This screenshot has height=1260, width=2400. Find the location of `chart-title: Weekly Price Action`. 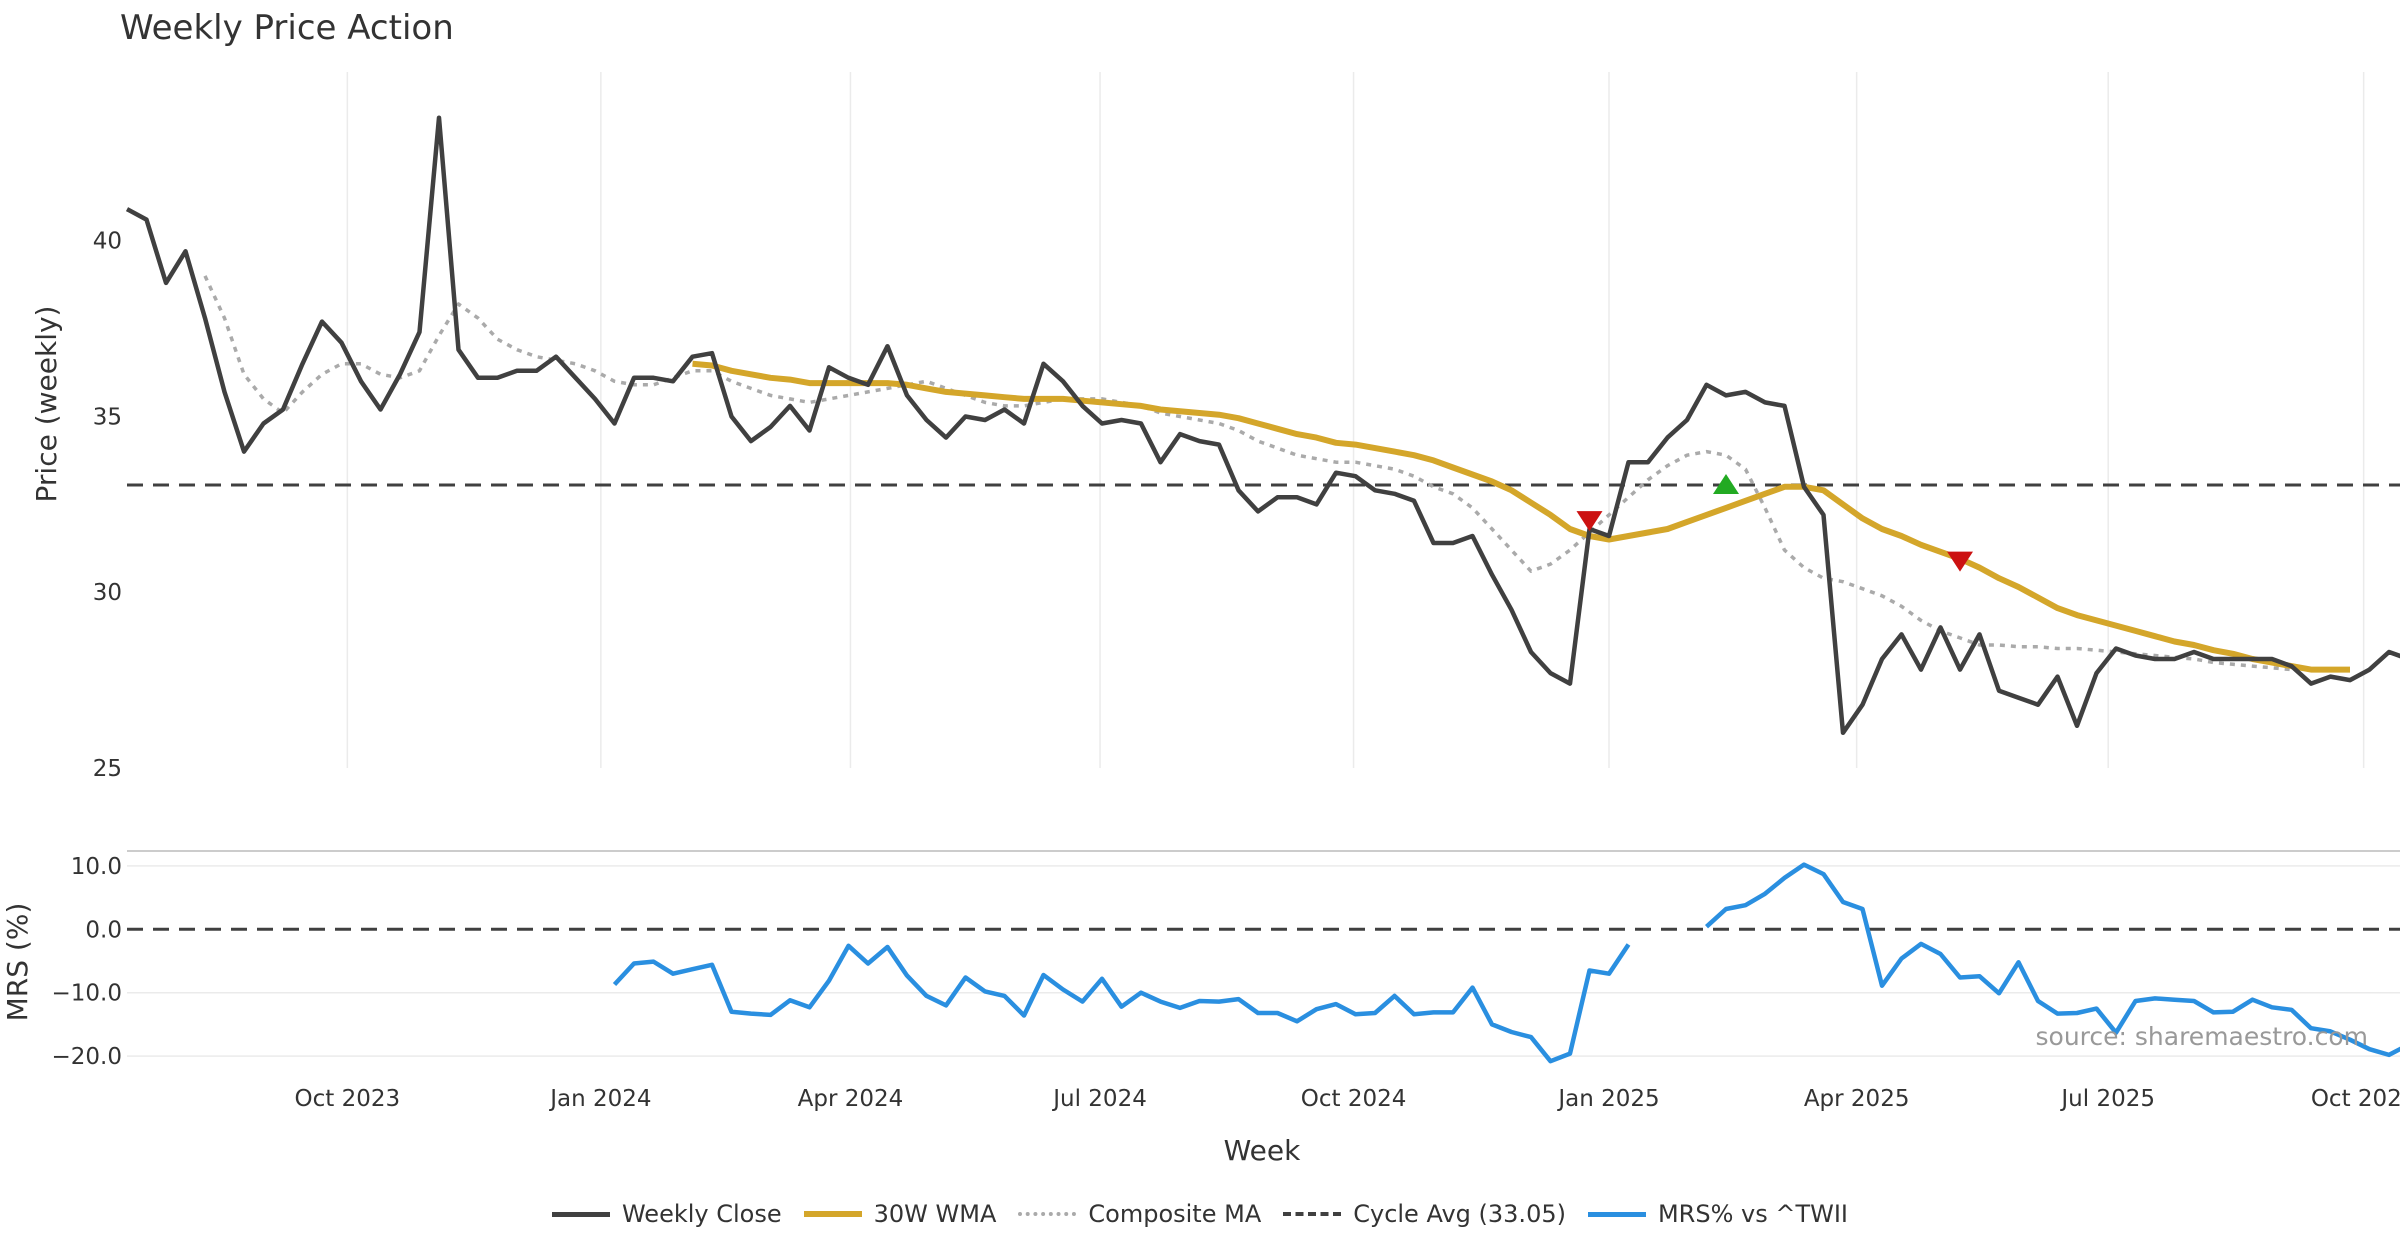

chart-title: Weekly Price Action is located at coordinates (287, 28).